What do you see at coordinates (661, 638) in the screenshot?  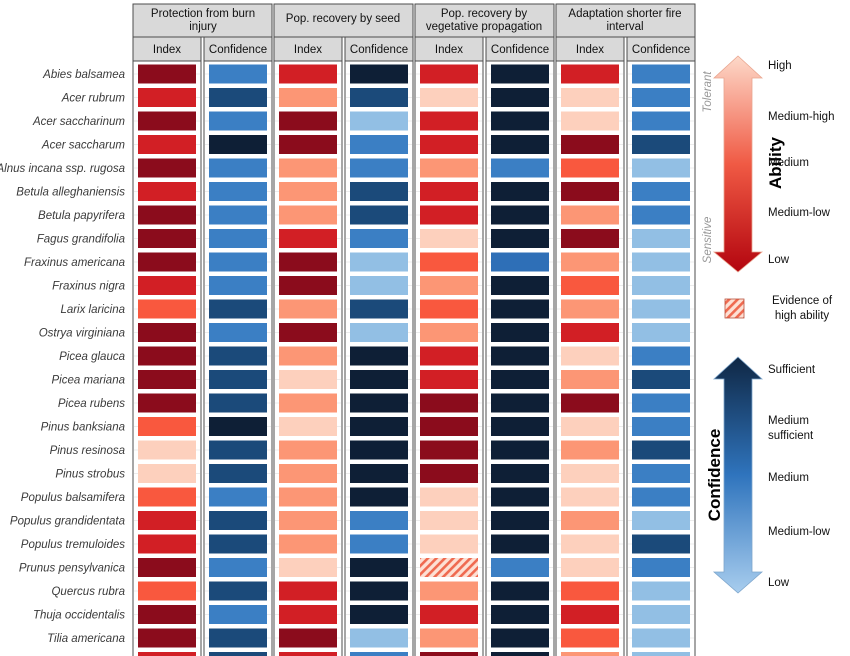 I see `cell-confidence-tilia-americana-g4` at bounding box center [661, 638].